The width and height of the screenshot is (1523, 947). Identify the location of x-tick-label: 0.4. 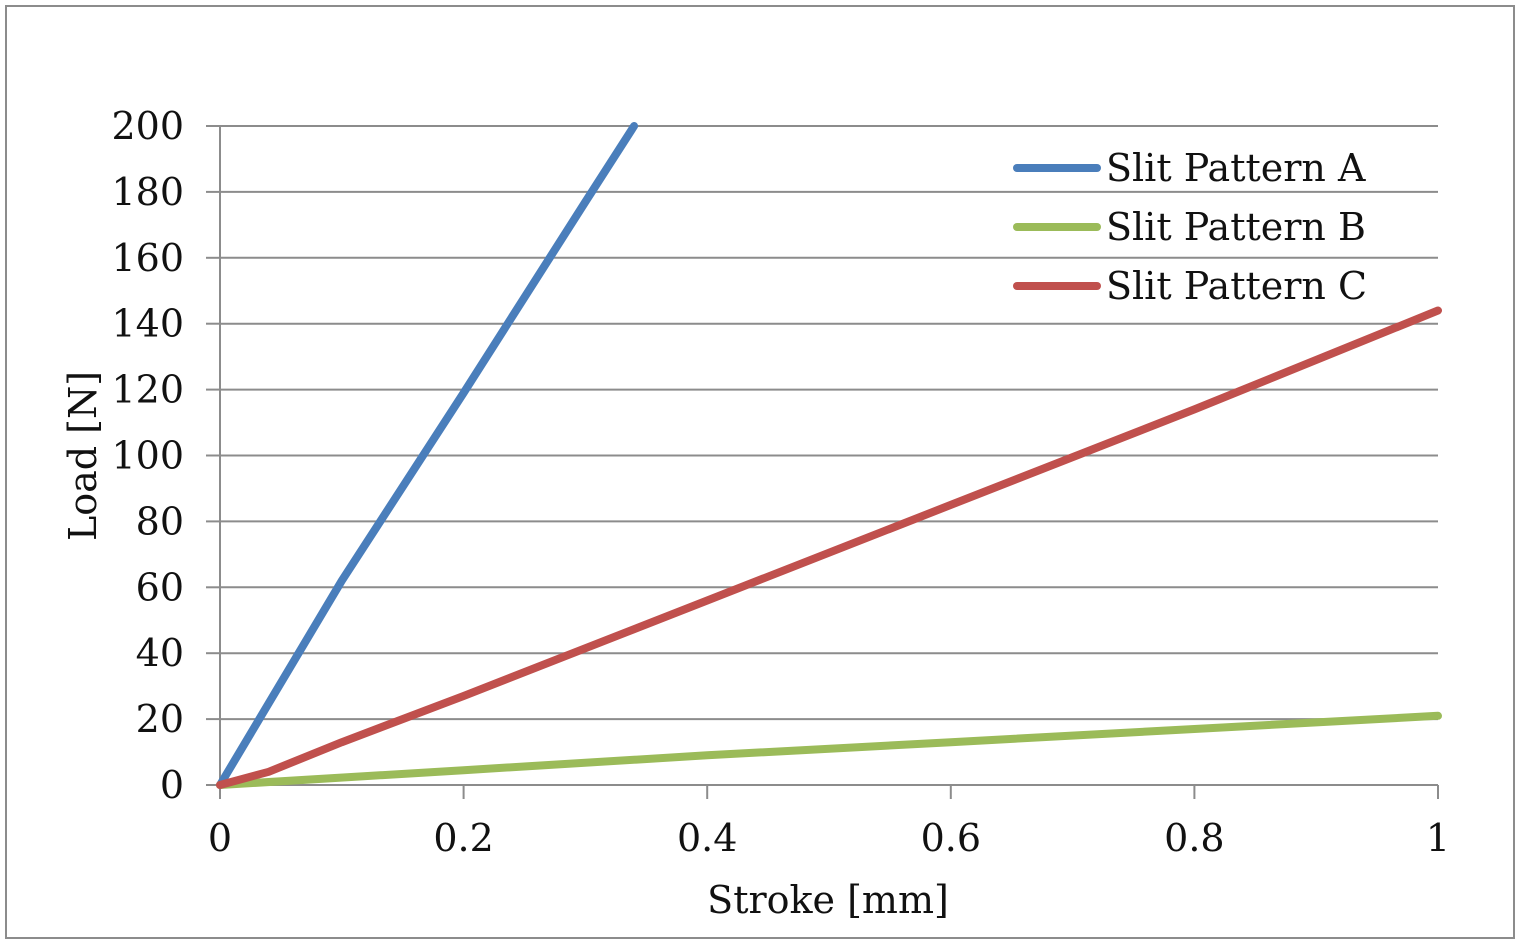
(707, 838).